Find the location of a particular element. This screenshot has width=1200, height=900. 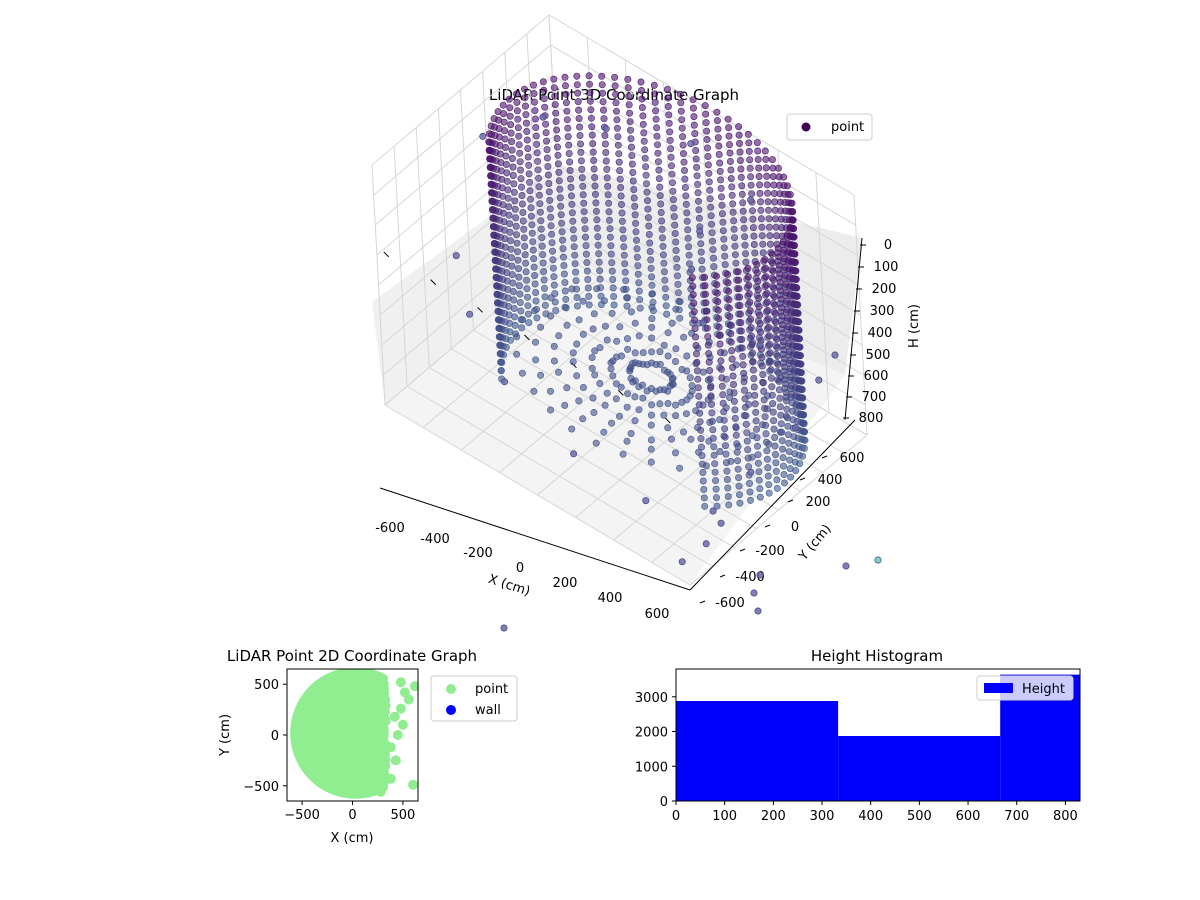

y-tick-label: 600 is located at coordinates (852, 458).